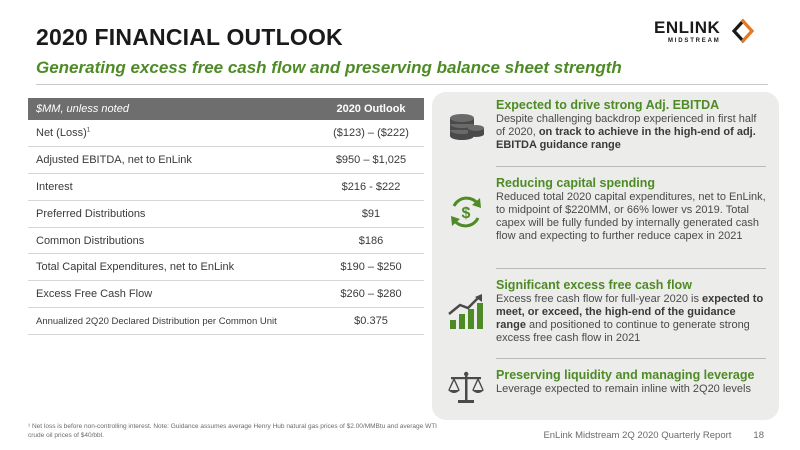 Image resolution: width=800 pixels, height=450 pixels. Describe the element at coordinates (371, 321) in the screenshot. I see `row-value: $0.375` at that location.